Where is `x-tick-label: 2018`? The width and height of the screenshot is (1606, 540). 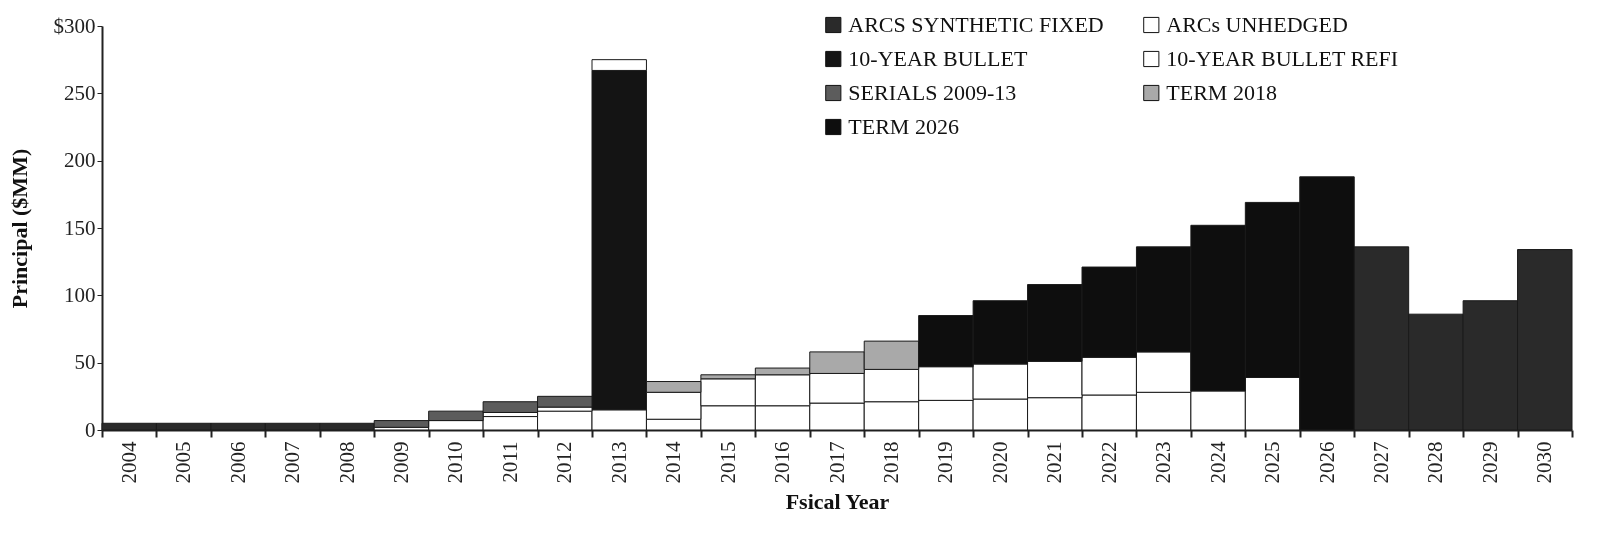
x-tick-label: 2018 is located at coordinates (890, 462).